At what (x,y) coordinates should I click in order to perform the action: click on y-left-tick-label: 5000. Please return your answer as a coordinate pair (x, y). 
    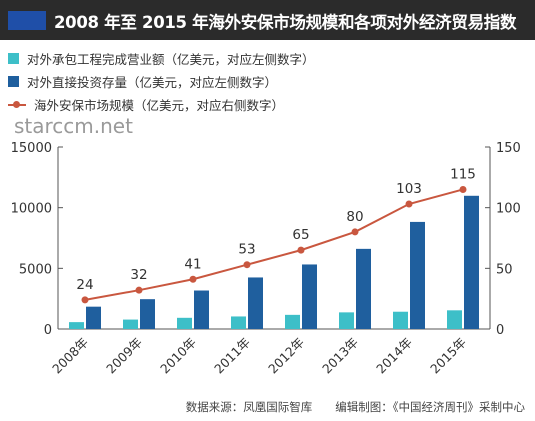
    Looking at the image, I should click on (35, 269).